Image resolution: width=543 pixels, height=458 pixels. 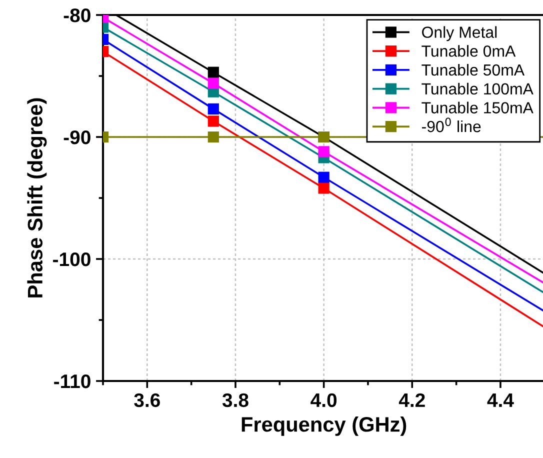 What do you see at coordinates (71, 259) in the screenshot?
I see `y-tick-label: -100` at bounding box center [71, 259].